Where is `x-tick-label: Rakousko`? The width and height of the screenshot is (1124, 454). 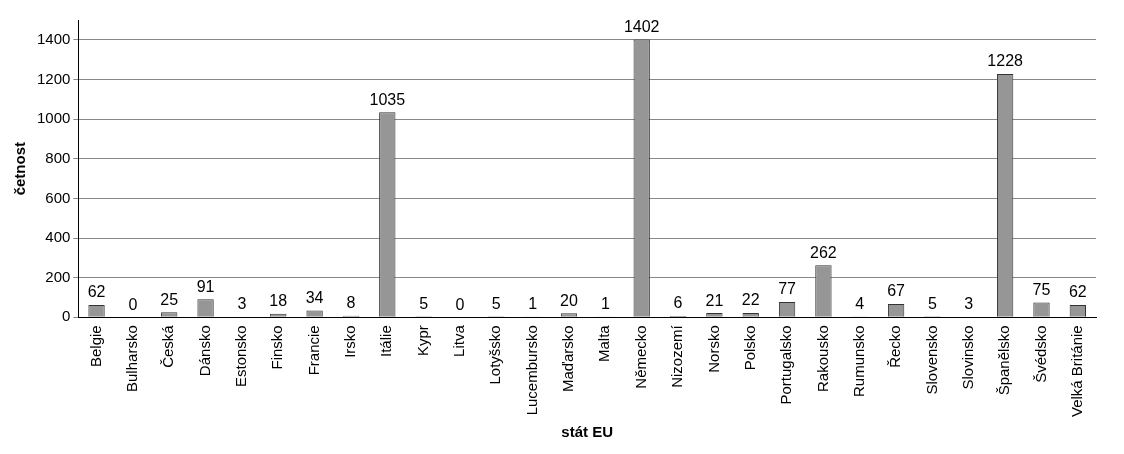
x-tick-label: Rakousko is located at coordinates (822, 358).